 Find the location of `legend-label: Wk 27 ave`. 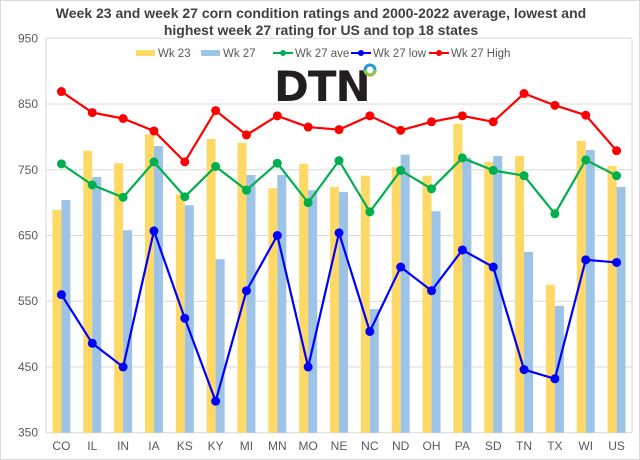

legend-label: Wk 27 ave is located at coordinates (322, 54).